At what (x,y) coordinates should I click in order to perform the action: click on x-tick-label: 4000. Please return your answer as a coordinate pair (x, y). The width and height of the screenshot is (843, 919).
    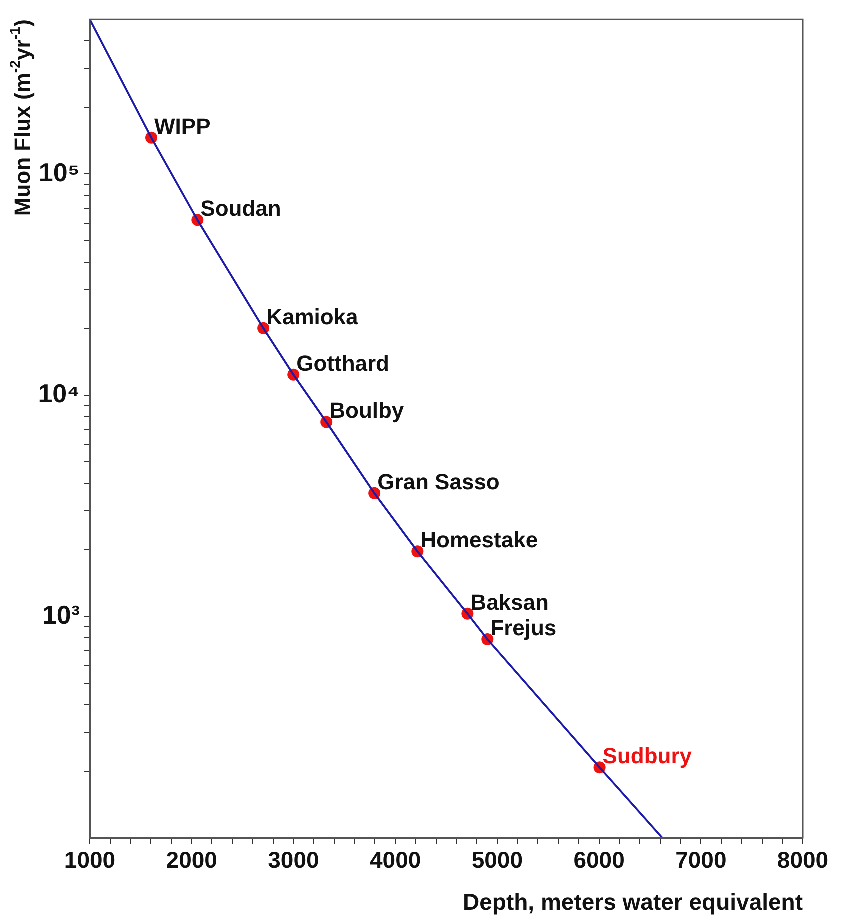
    Looking at the image, I should click on (396, 860).